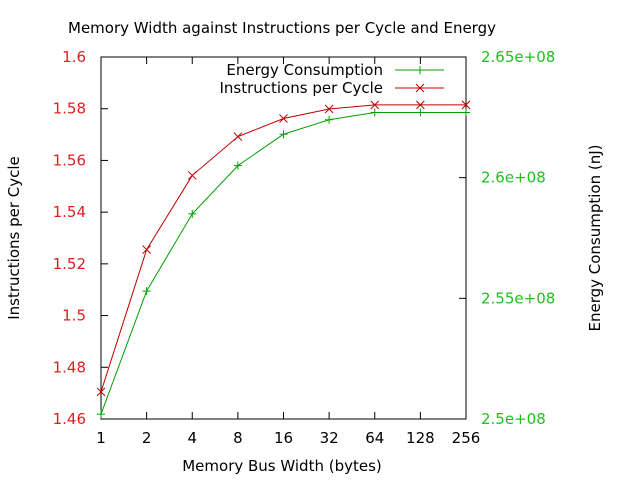  Describe the element at coordinates (301, 88) in the screenshot. I see `legend-label: Instructions per Cycle` at that location.